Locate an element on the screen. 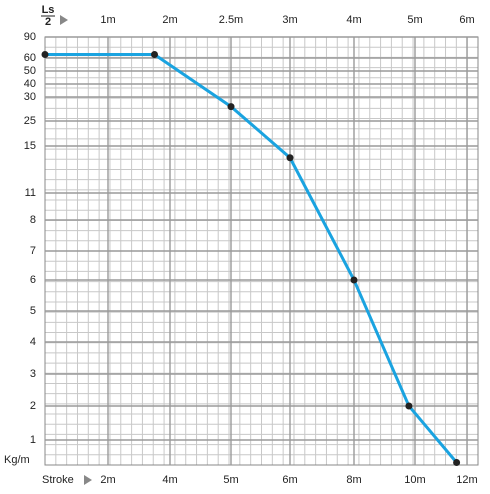  x-tick-label: 5m is located at coordinates (230, 480).